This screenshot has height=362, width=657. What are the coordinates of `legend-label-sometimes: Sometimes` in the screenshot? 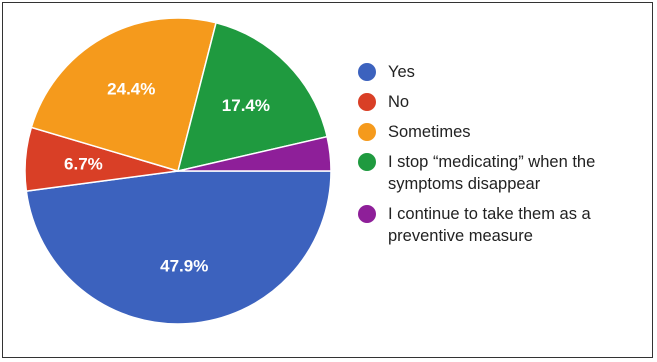 It's located at (429, 132).